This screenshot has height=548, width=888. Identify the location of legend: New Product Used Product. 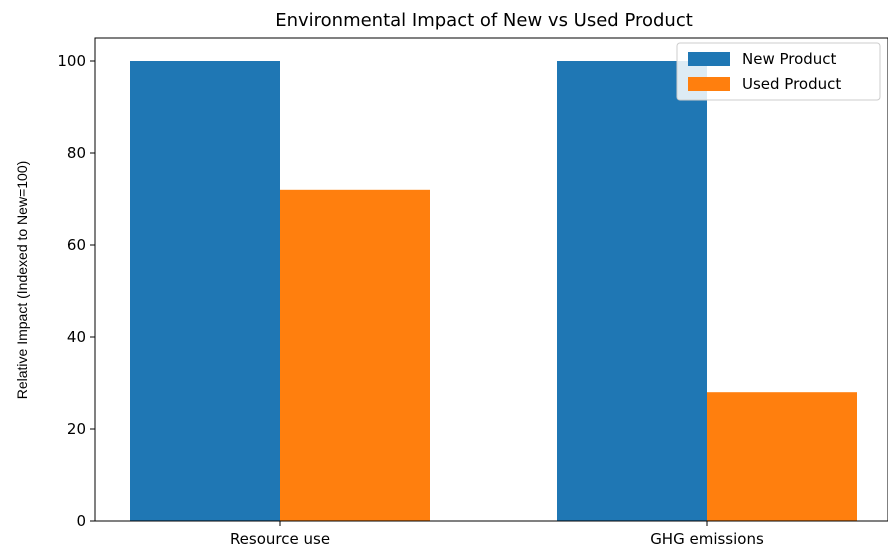
(778, 71).